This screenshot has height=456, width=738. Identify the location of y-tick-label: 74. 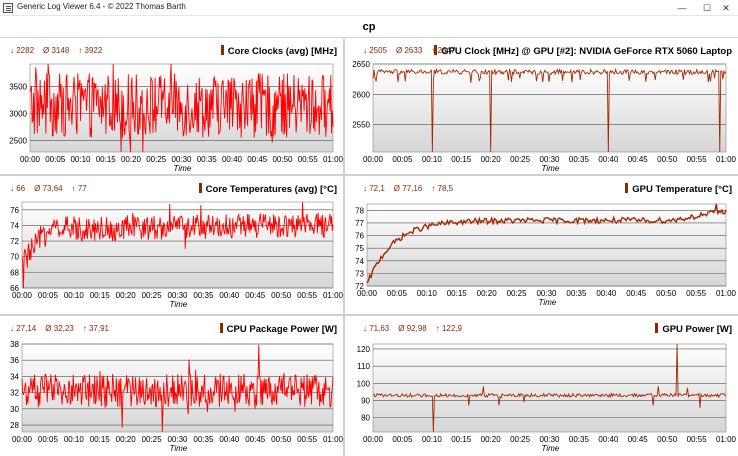
(359, 261).